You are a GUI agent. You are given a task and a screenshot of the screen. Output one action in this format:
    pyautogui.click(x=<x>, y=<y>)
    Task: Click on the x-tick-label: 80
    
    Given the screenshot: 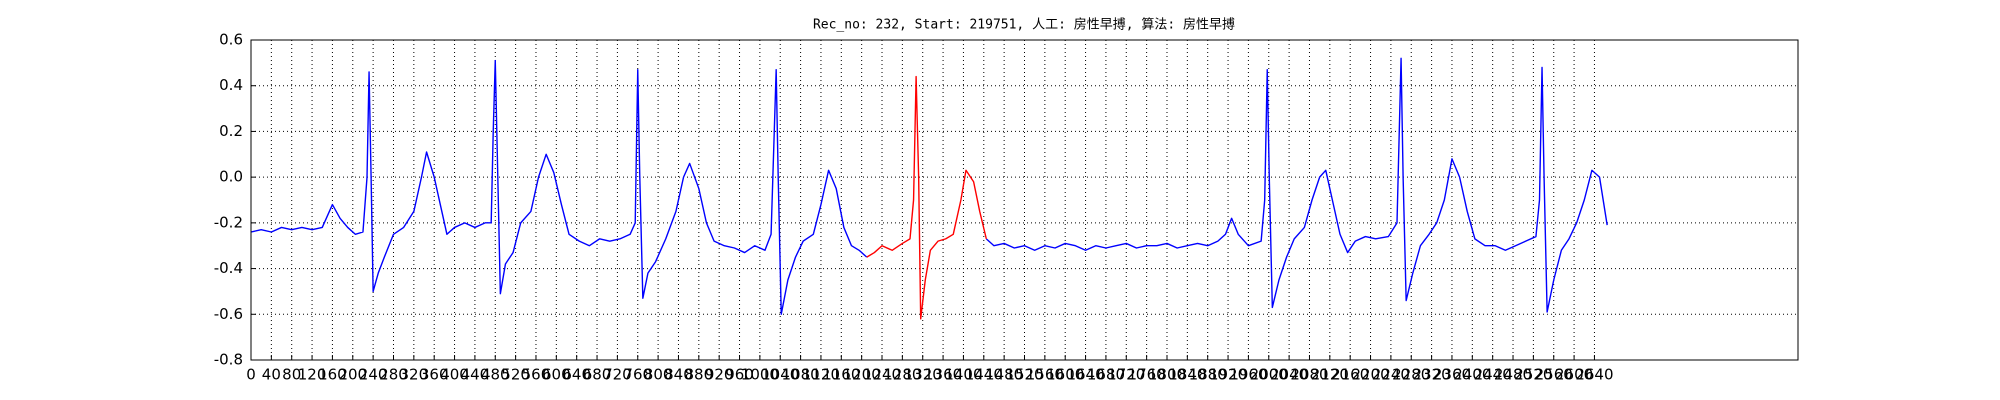 What is the action you would take?
    pyautogui.click(x=291, y=375)
    